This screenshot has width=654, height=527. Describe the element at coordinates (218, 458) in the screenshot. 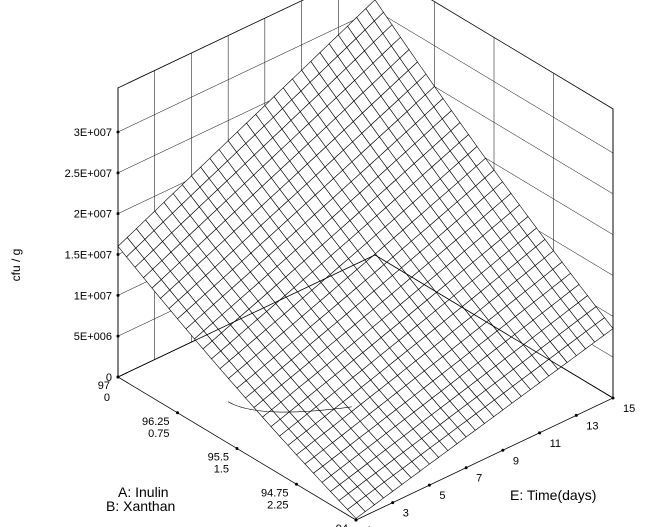

I see `a-tick-label: 95.5` at that location.